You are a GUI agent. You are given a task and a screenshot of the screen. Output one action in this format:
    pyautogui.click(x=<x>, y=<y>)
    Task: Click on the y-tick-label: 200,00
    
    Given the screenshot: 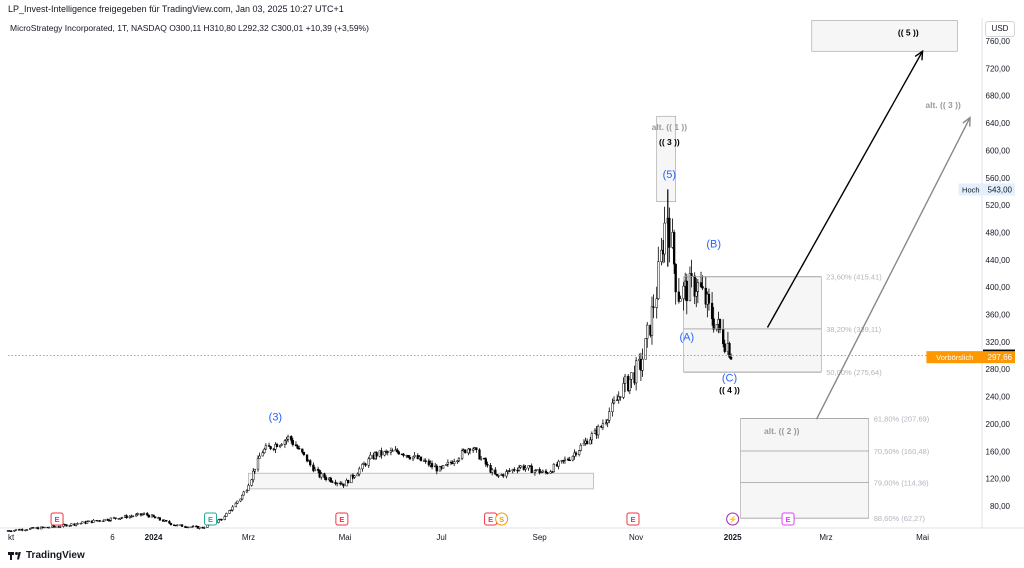 What is the action you would take?
    pyautogui.click(x=998, y=424)
    